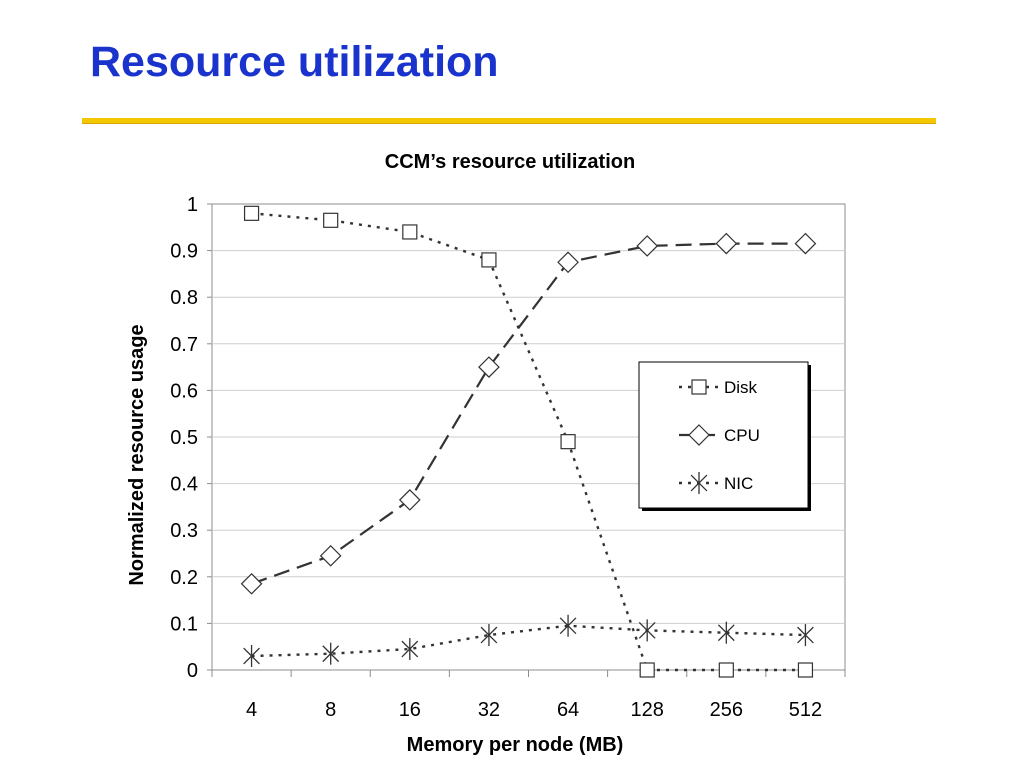  Describe the element at coordinates (489, 710) in the screenshot. I see `x-tick-label: 32` at that location.